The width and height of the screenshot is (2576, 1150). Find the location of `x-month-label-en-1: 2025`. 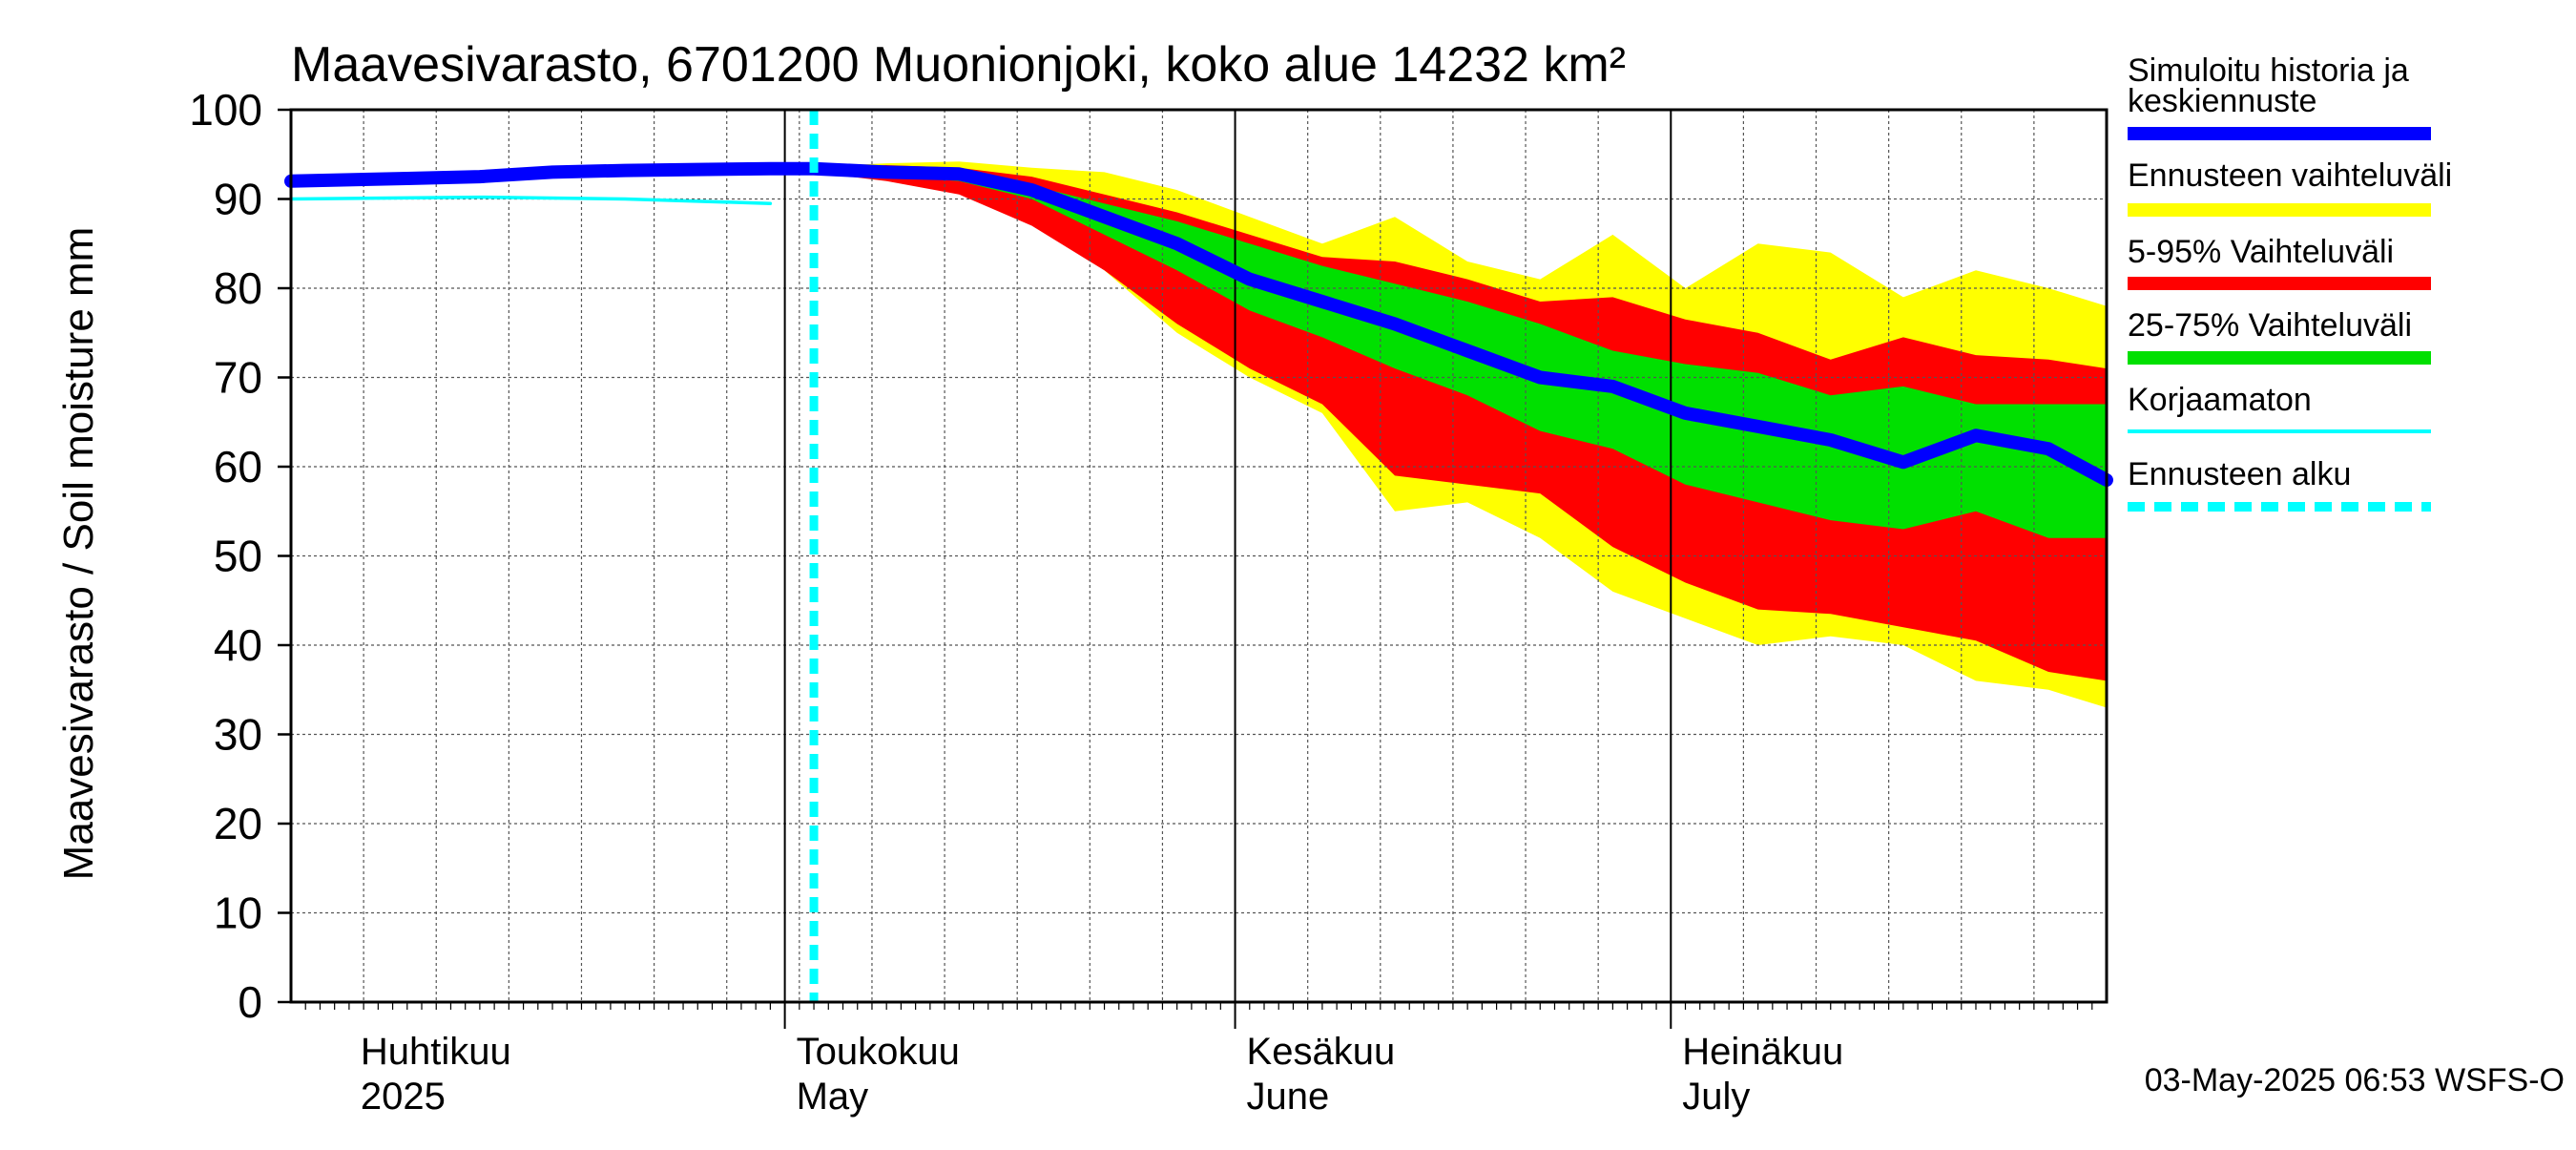

x-month-label-en-1: 2025 is located at coordinates (403, 1097).